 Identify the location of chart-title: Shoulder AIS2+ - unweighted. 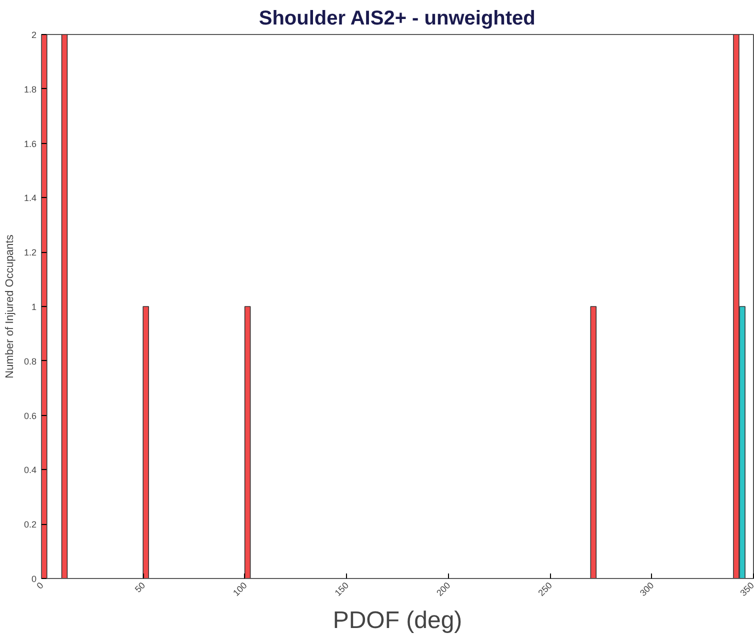
(397, 19).